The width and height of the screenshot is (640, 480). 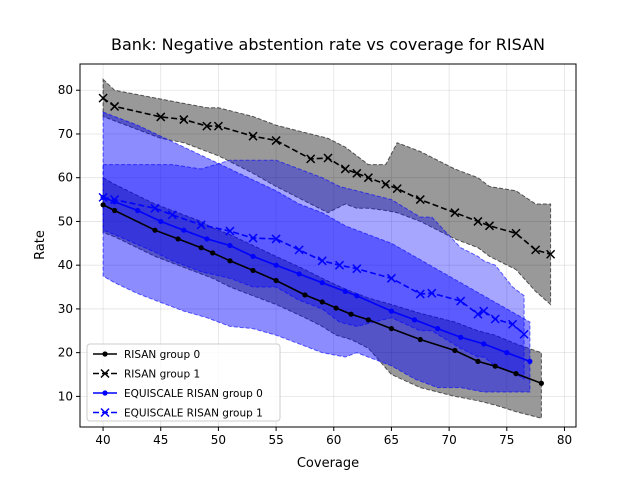 I want to click on y-tick-label: 10, so click(x=65, y=396).